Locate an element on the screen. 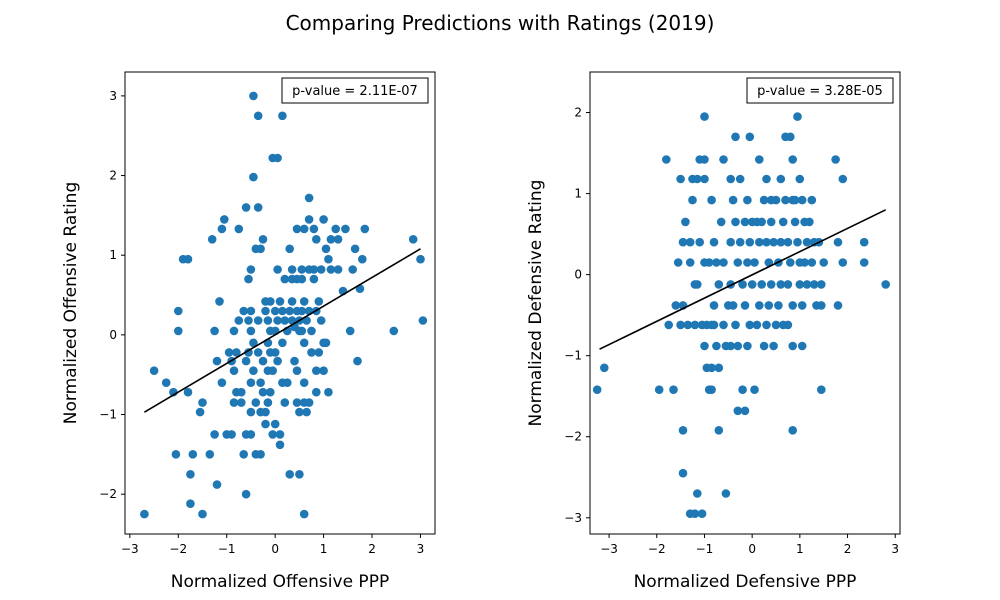 Image resolution: width=1000 pixels, height=600 pixels. p-value-annotation: p-value = 3.28E-05 is located at coordinates (820, 90).